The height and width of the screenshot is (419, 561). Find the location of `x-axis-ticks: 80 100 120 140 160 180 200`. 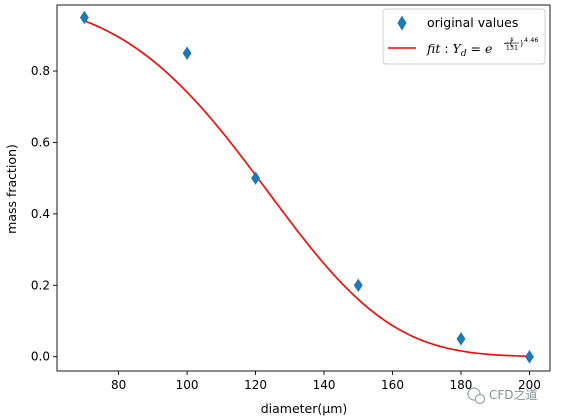

x-axis-ticks: 80 100 120 140 160 180 200 is located at coordinates (326, 381).